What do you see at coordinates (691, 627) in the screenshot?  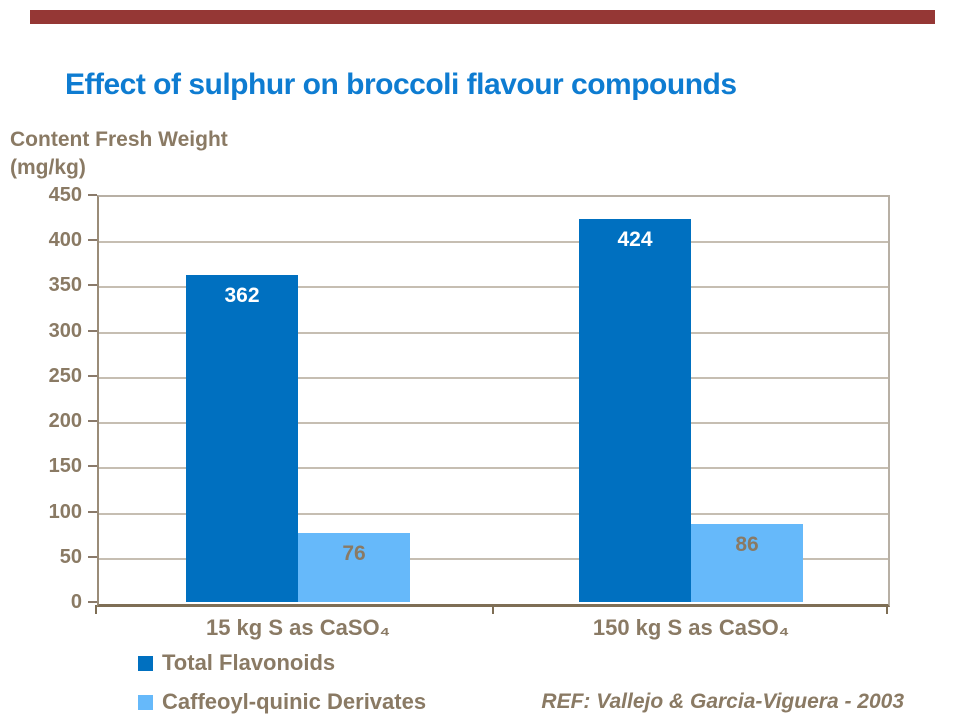 I see `x-category-label-2: 150 kg S as CaSO₄` at bounding box center [691, 627].